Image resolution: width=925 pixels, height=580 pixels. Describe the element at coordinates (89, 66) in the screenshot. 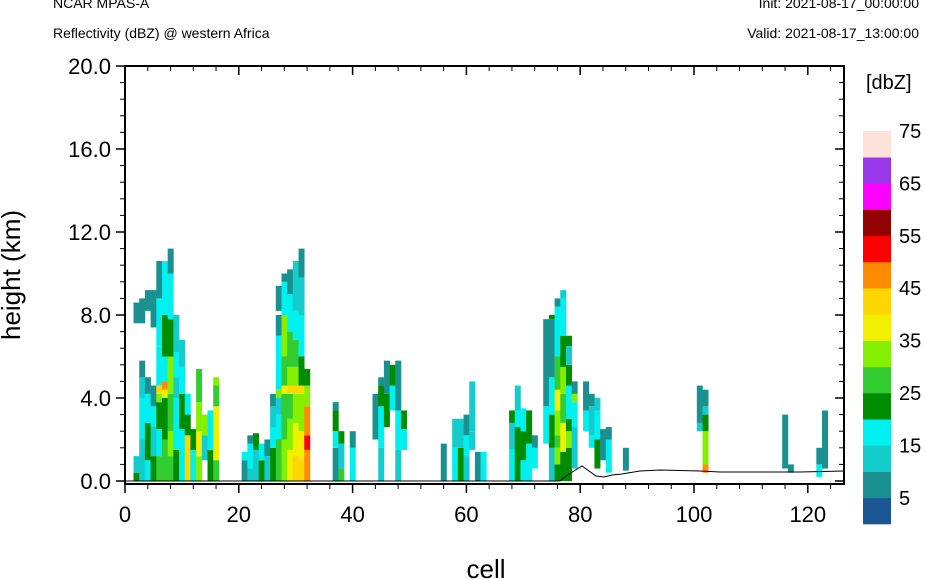

I see `y-tick-label: 20.0` at that location.